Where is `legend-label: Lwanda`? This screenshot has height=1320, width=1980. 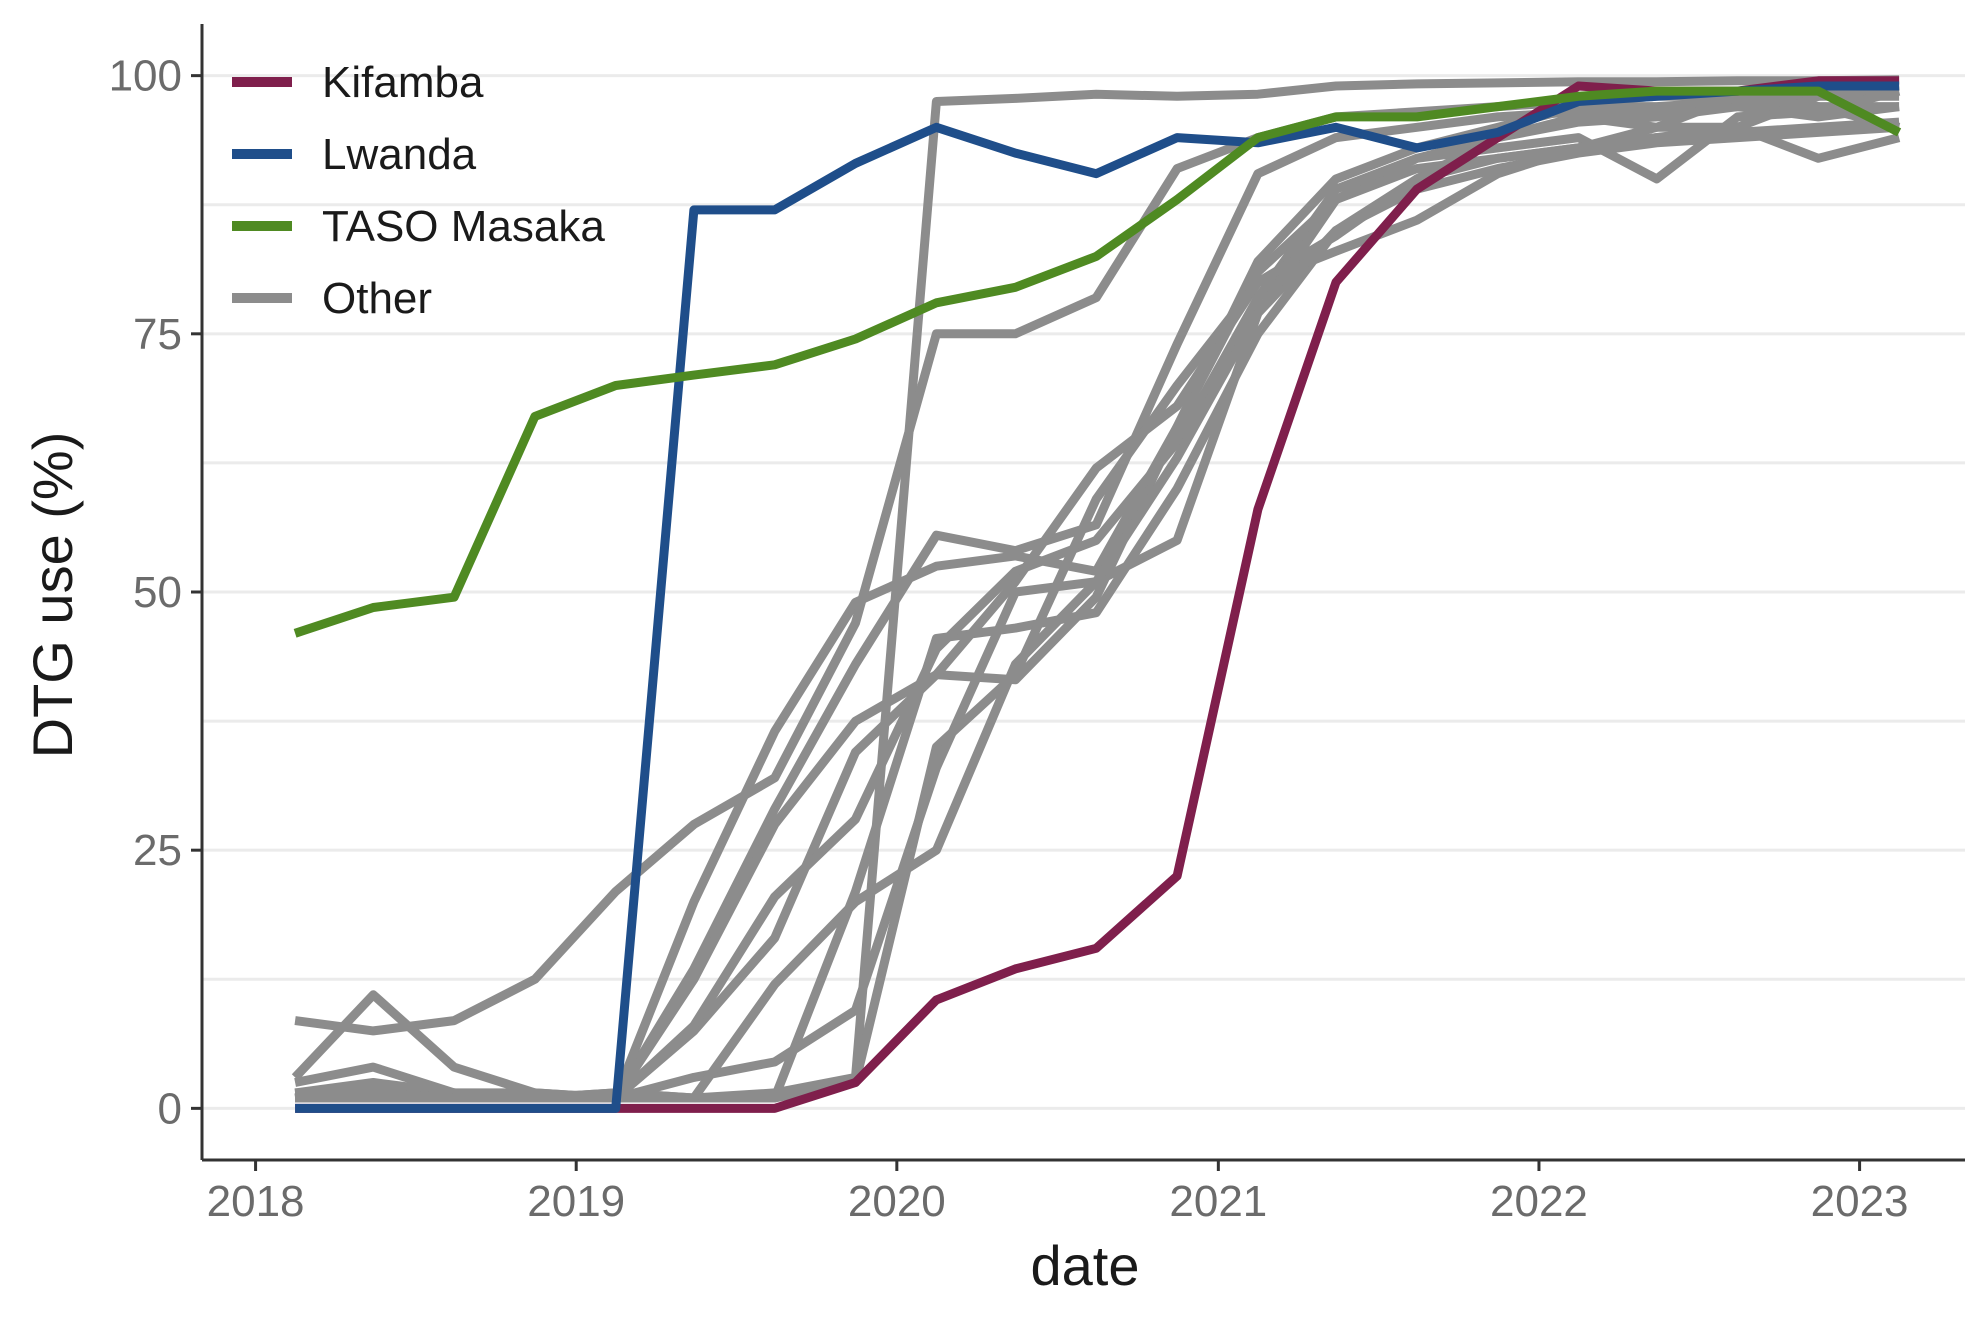 legend-label: Lwanda is located at coordinates (399, 154).